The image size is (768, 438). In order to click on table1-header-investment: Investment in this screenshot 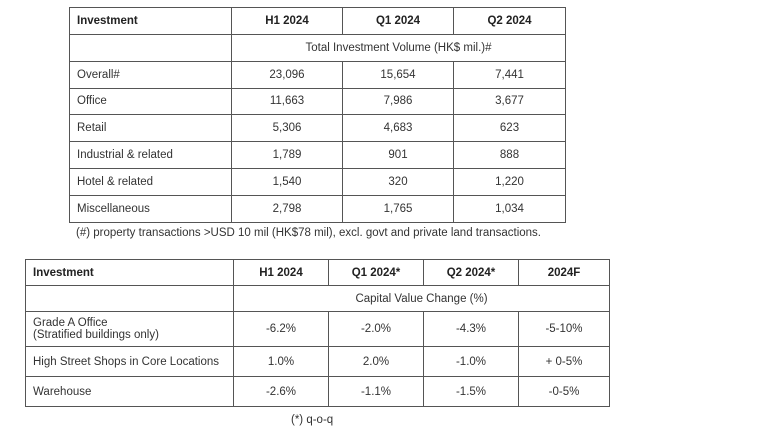, I will do `click(150, 21)`.